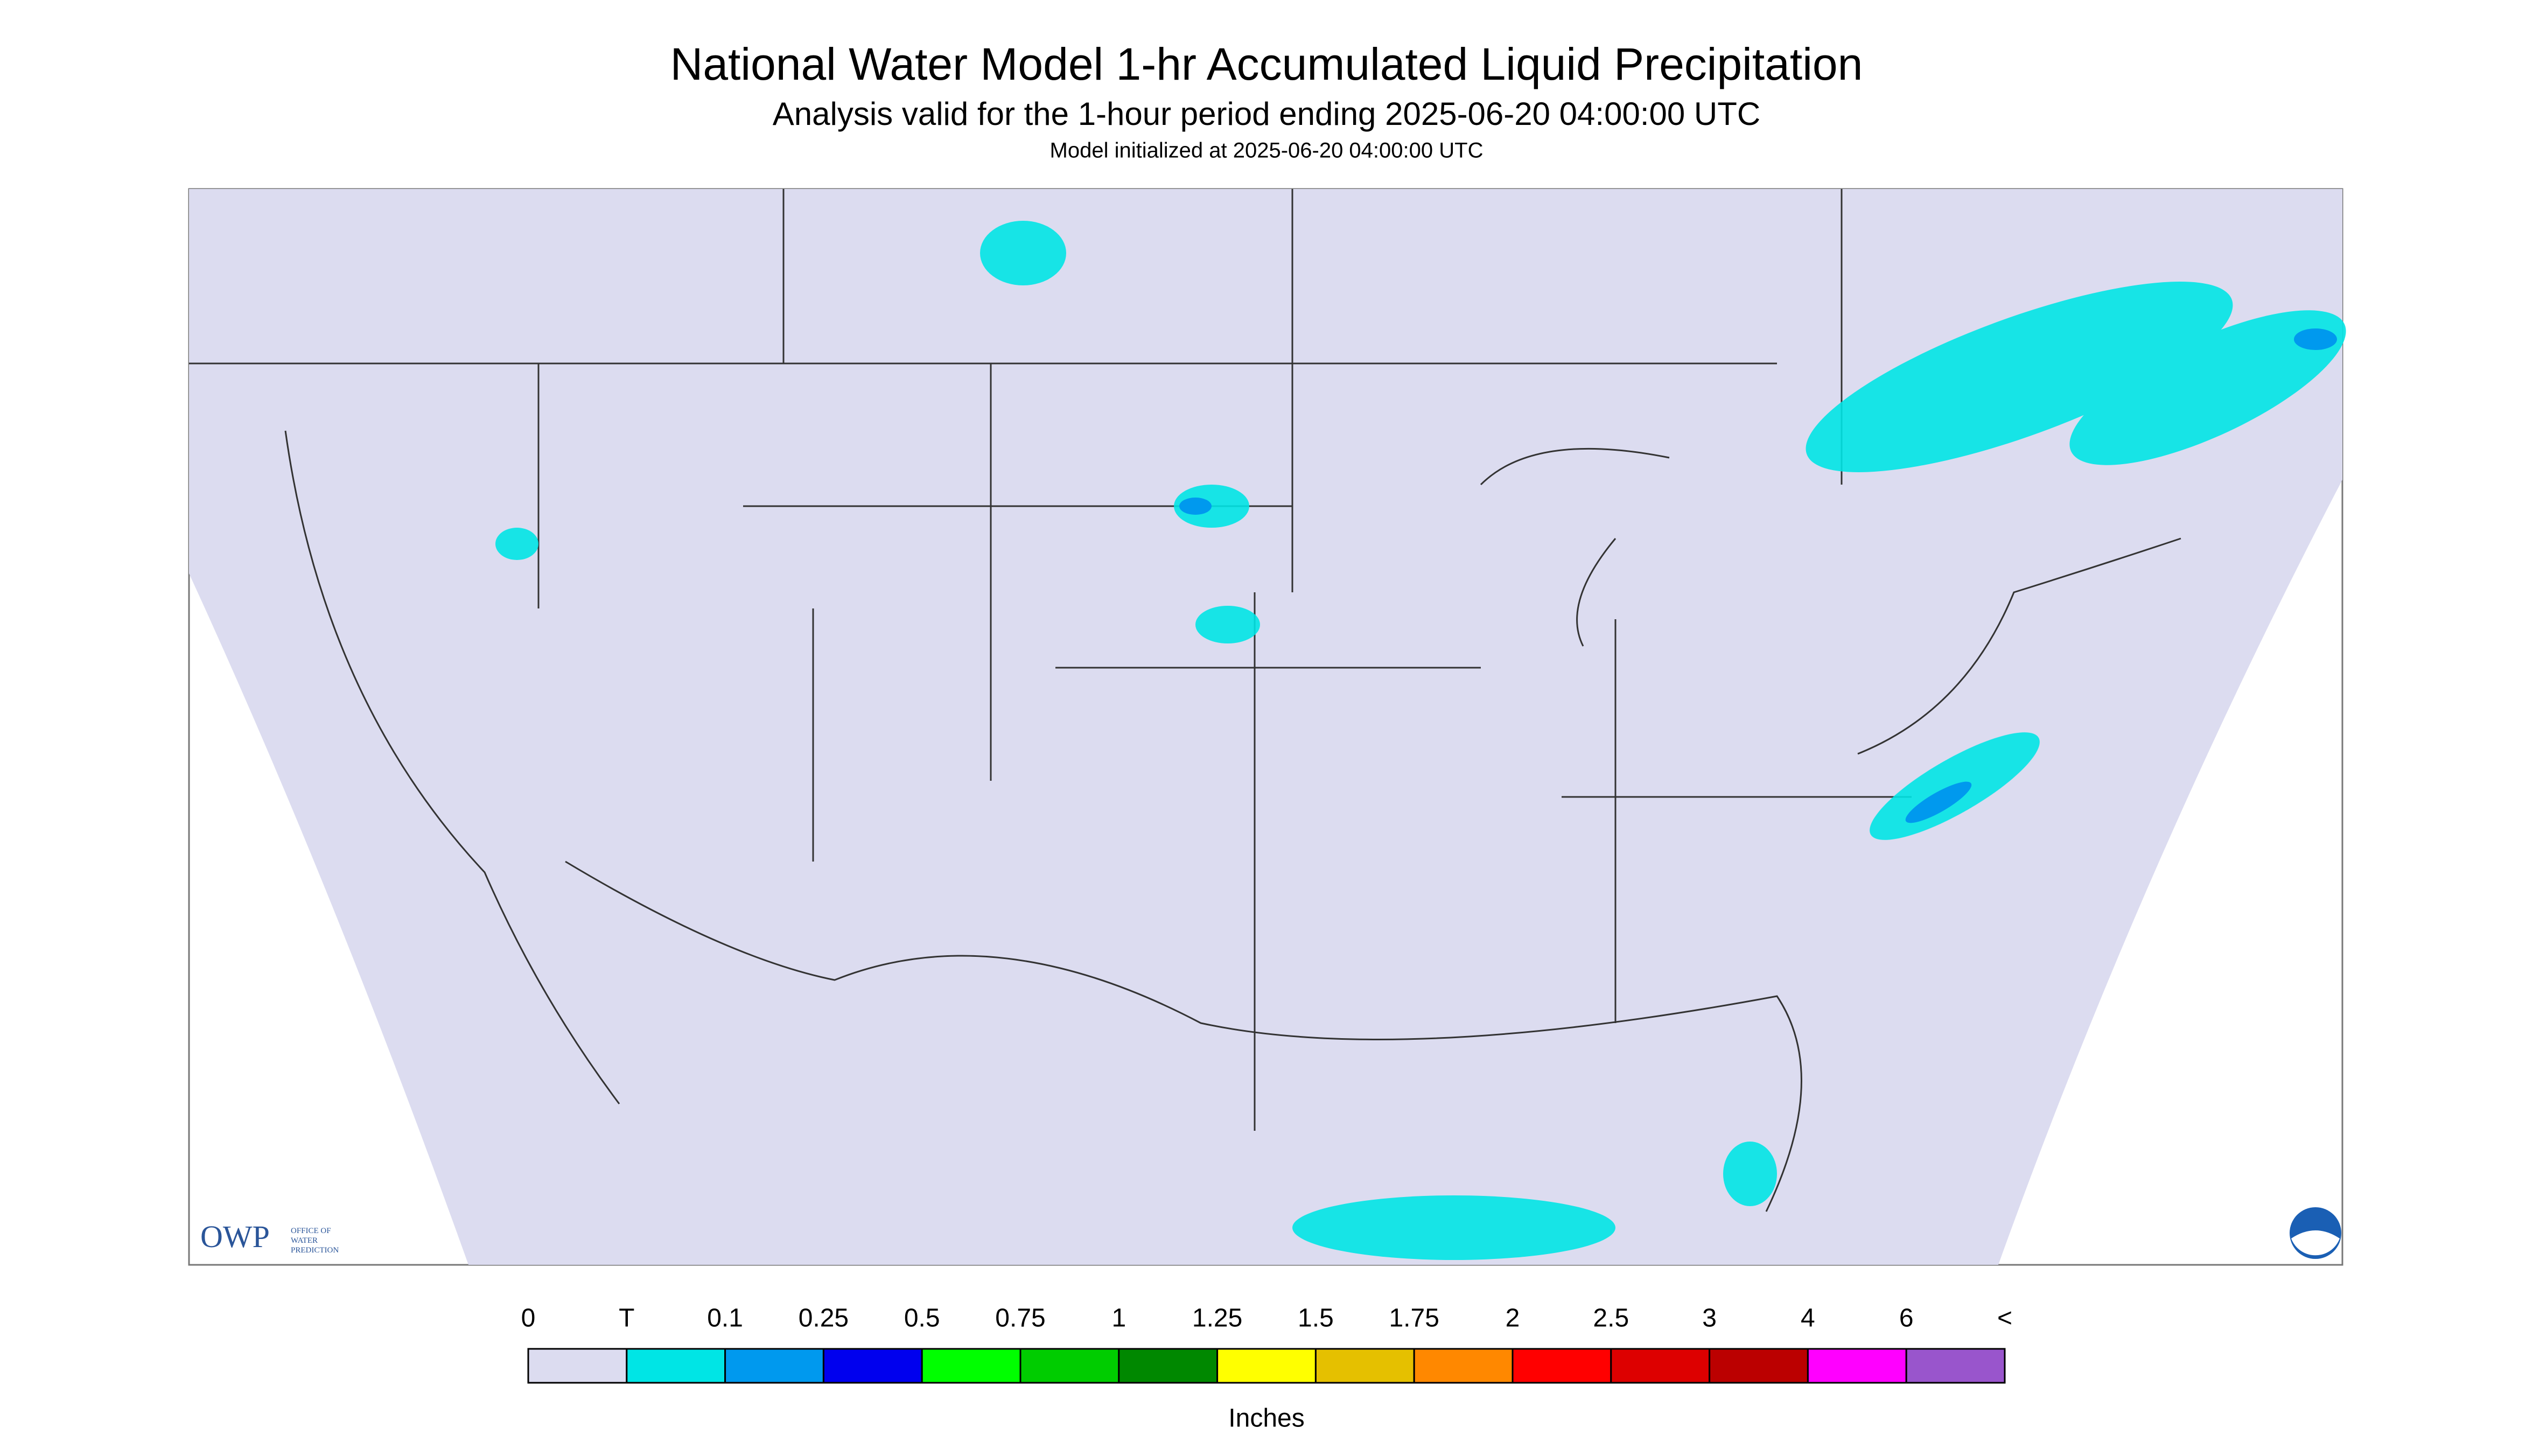  Describe the element at coordinates (1266, 1344) in the screenshot. I see `legend: 0 T 0.1 0.25 0.5 0.75 1 1.25 1.5 1.75 2 2.5 3 4 6 <` at that location.